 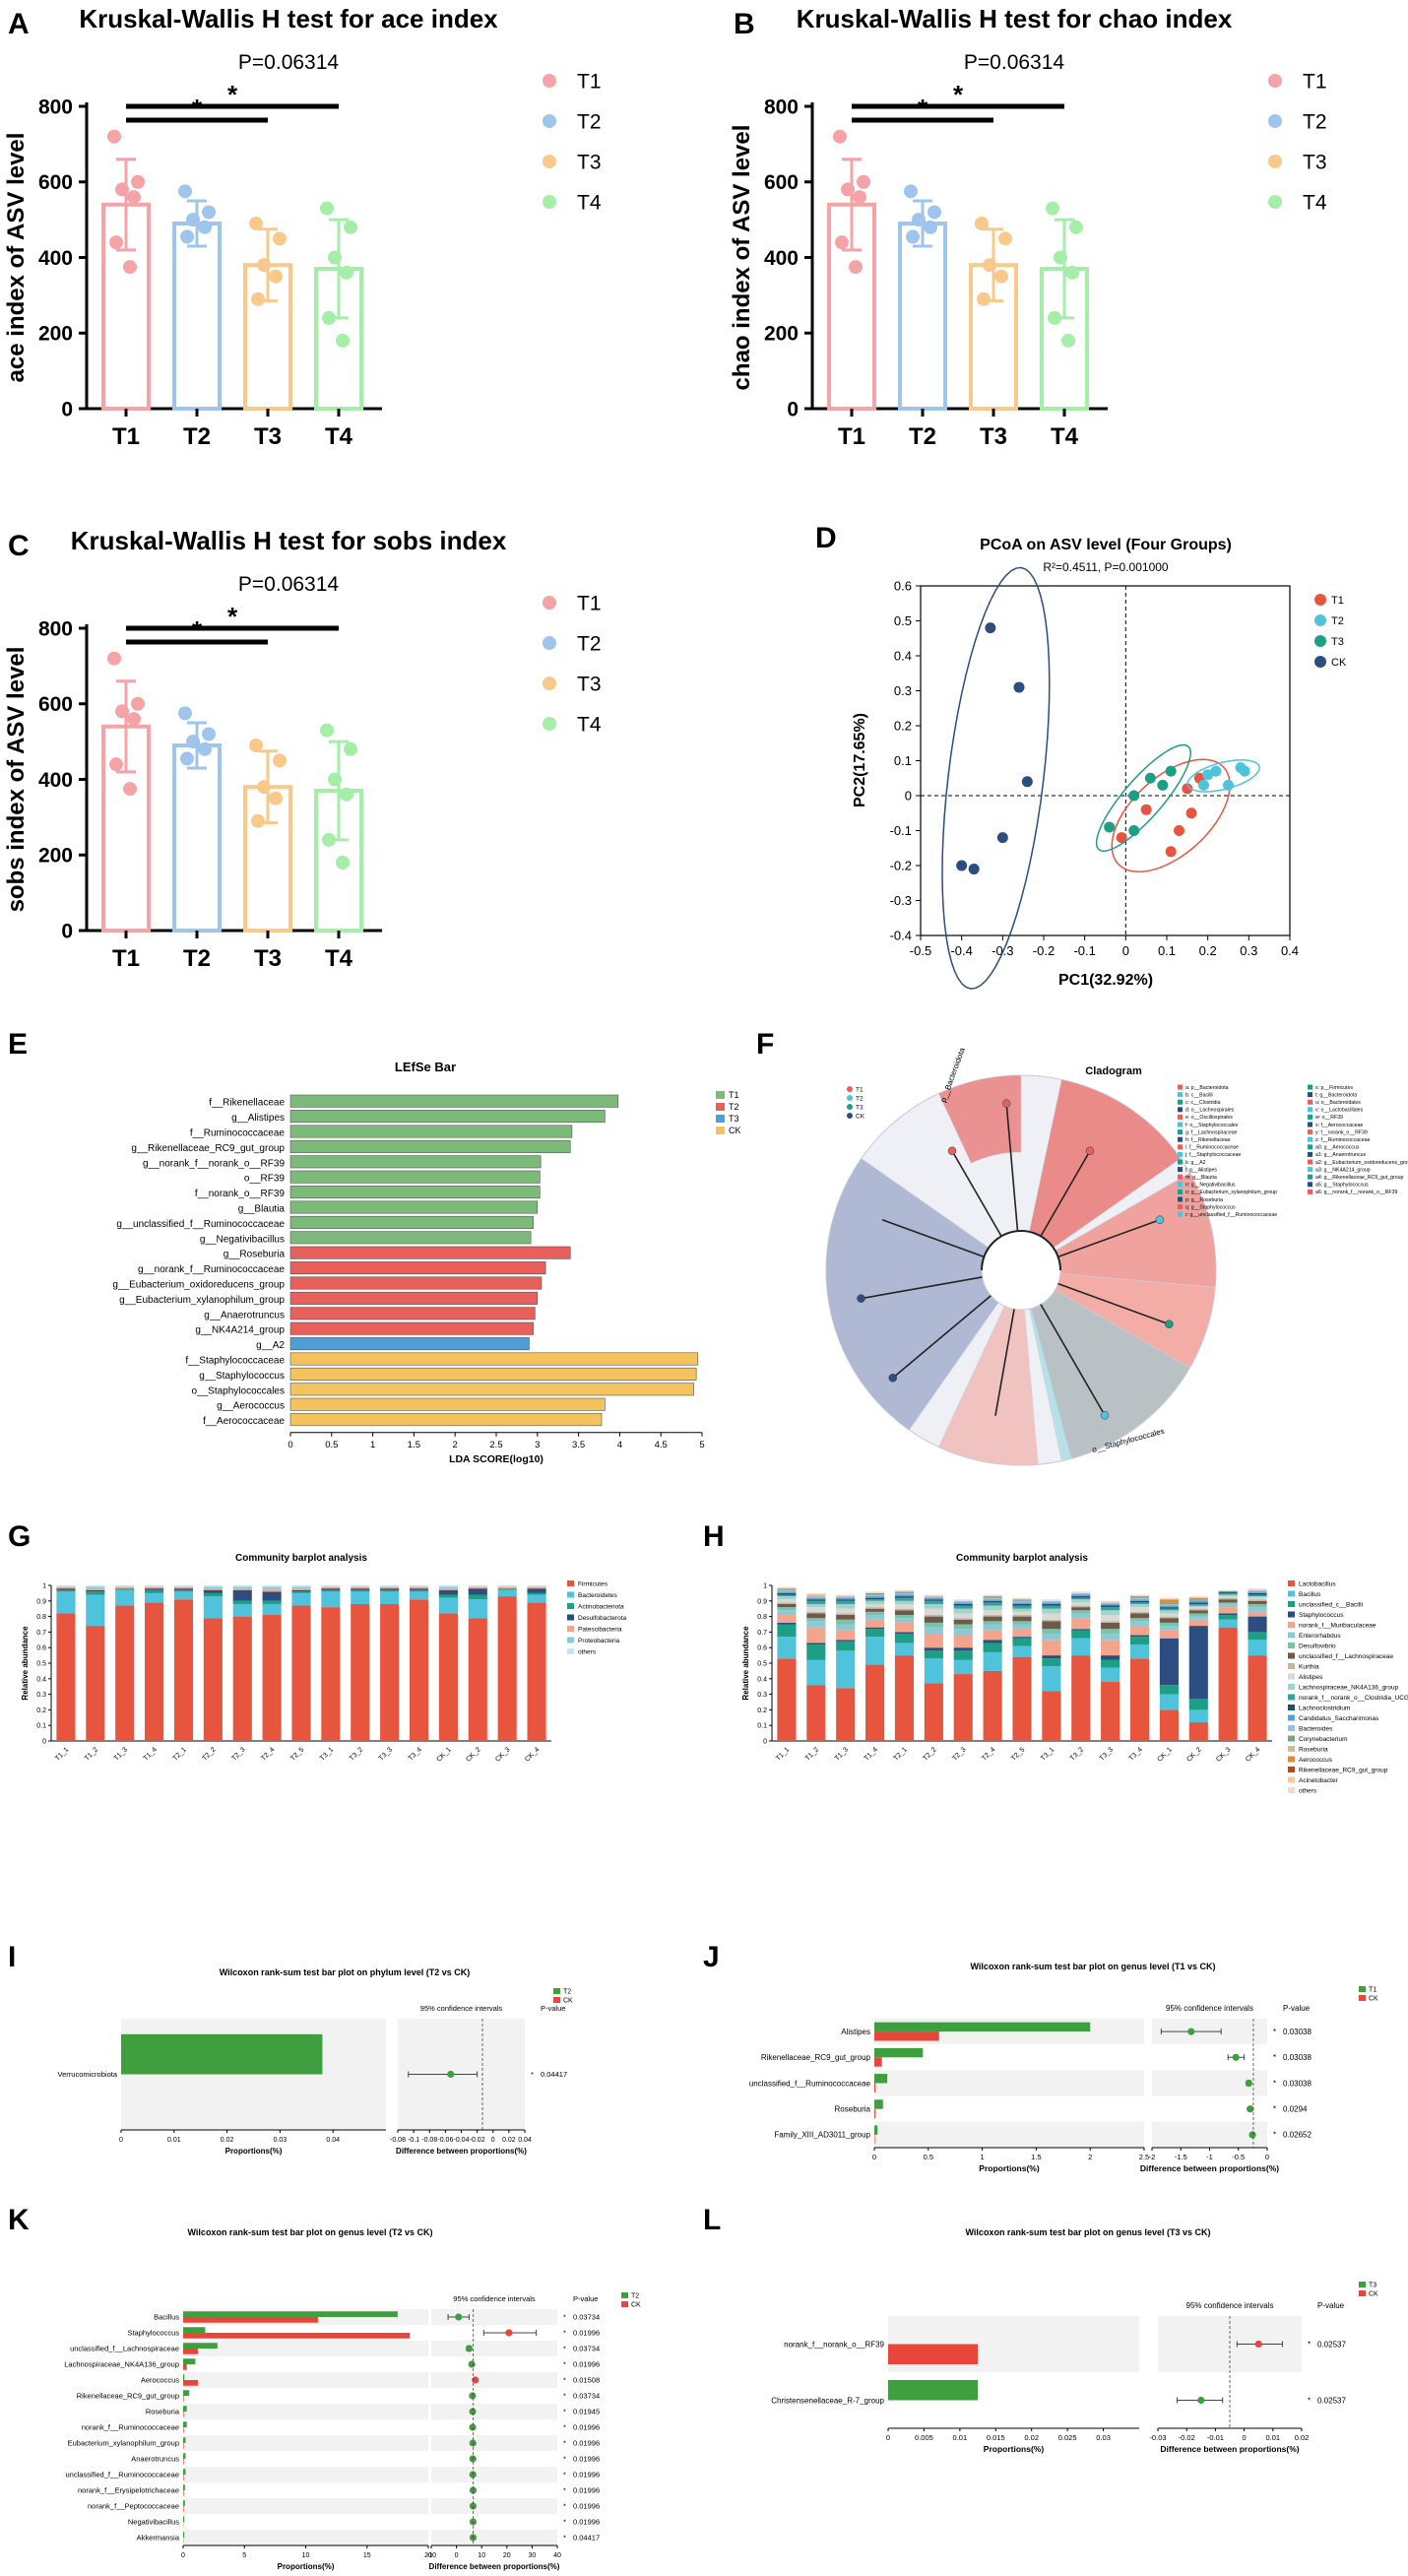 What do you see at coordinates (636, 2304) in the screenshot?
I see `panel-k-legend-label: CK` at bounding box center [636, 2304].